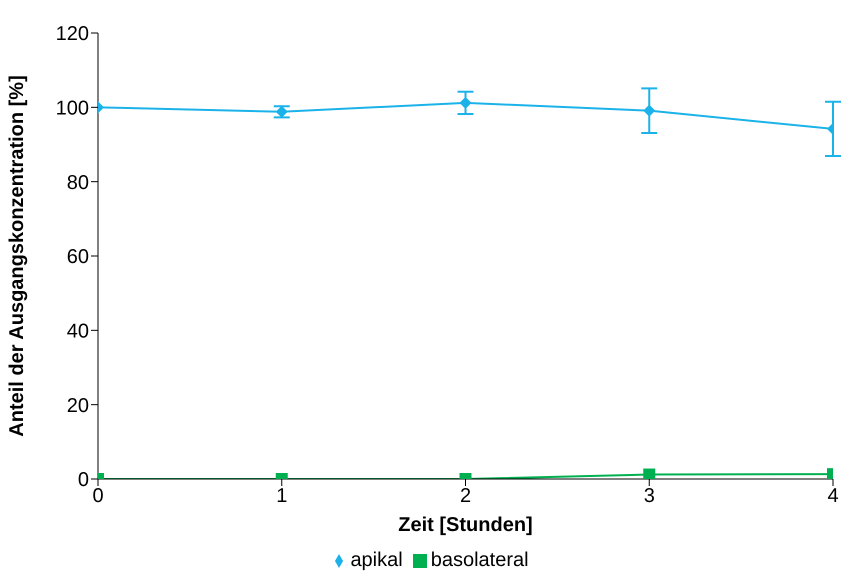 This screenshot has width=861, height=585. Describe the element at coordinates (465, 525) in the screenshot. I see `x-axis-title: Zeit [Stunden]` at that location.